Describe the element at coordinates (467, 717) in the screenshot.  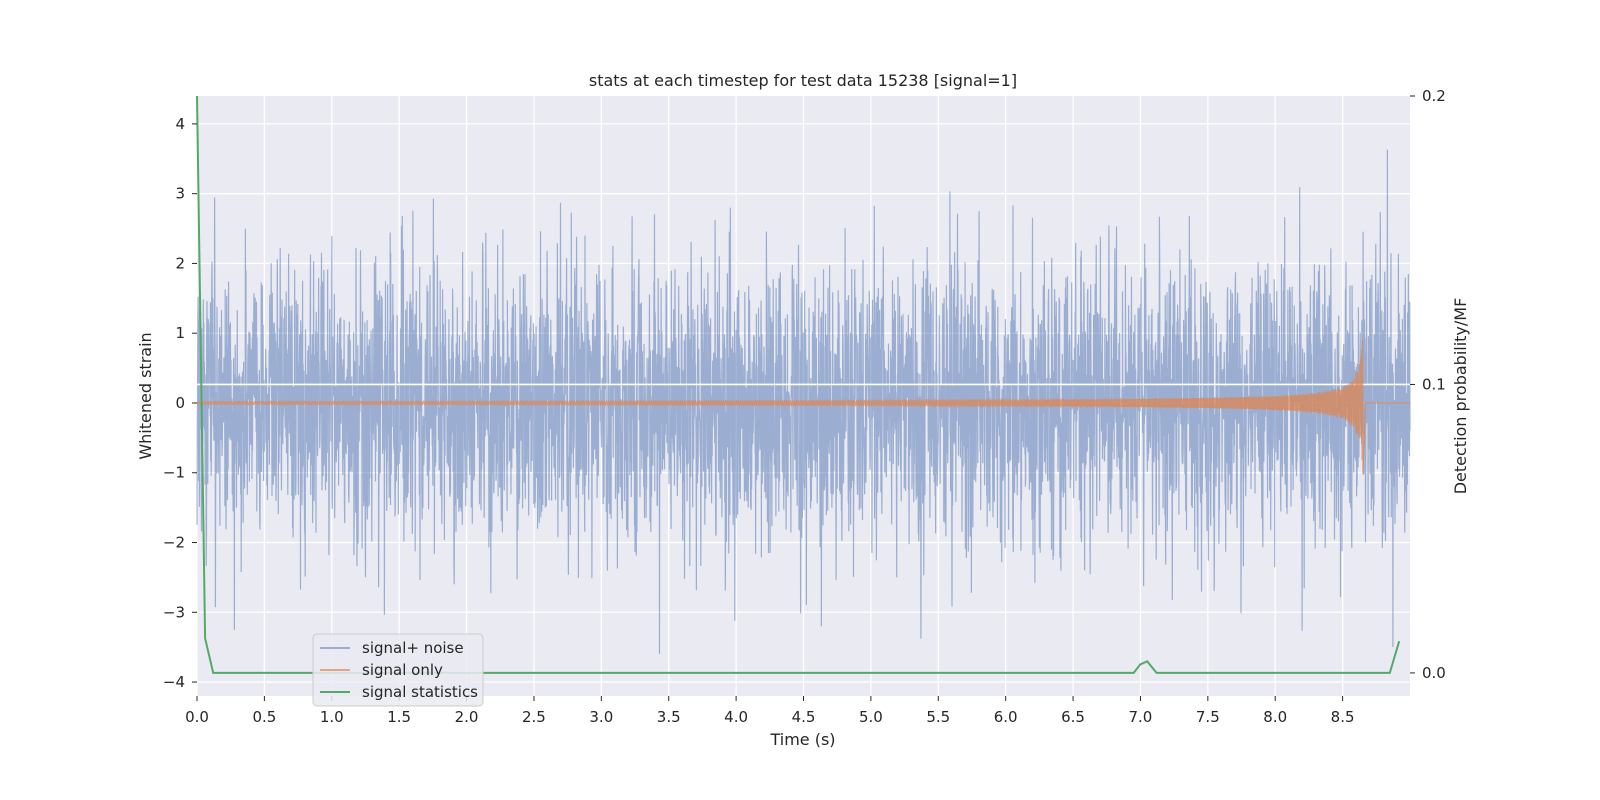
I see `x-tick-label: 2.0` at that location.